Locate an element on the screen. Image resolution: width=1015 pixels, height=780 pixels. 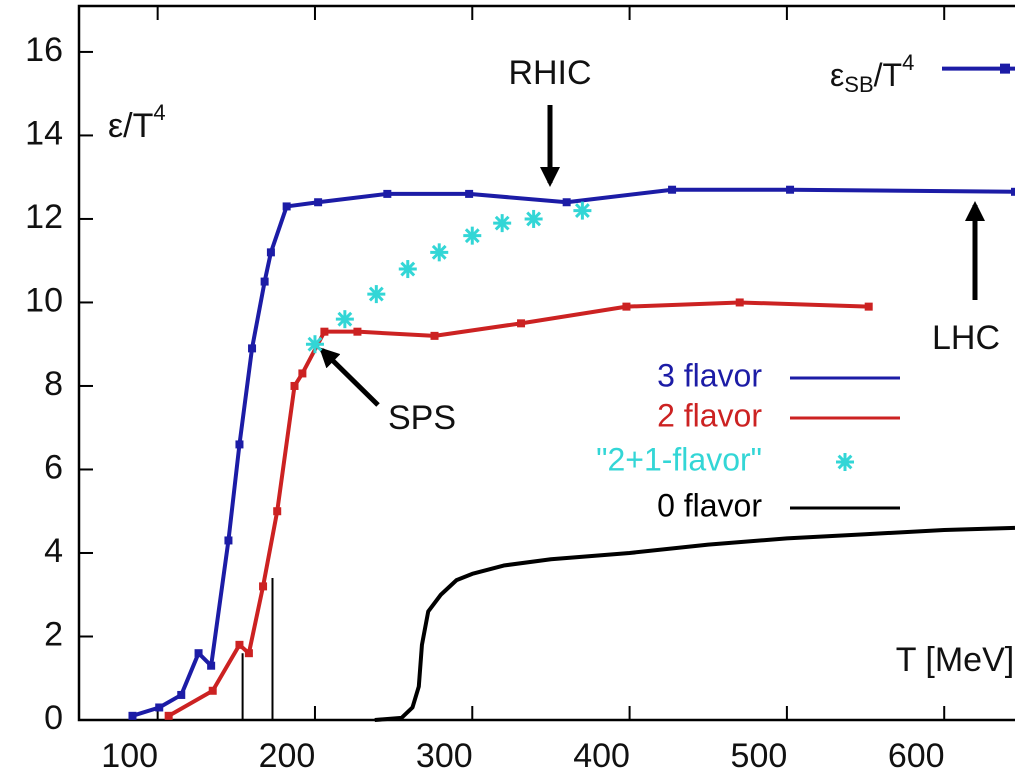
y-tick-label: 10 is located at coordinates (44, 300).